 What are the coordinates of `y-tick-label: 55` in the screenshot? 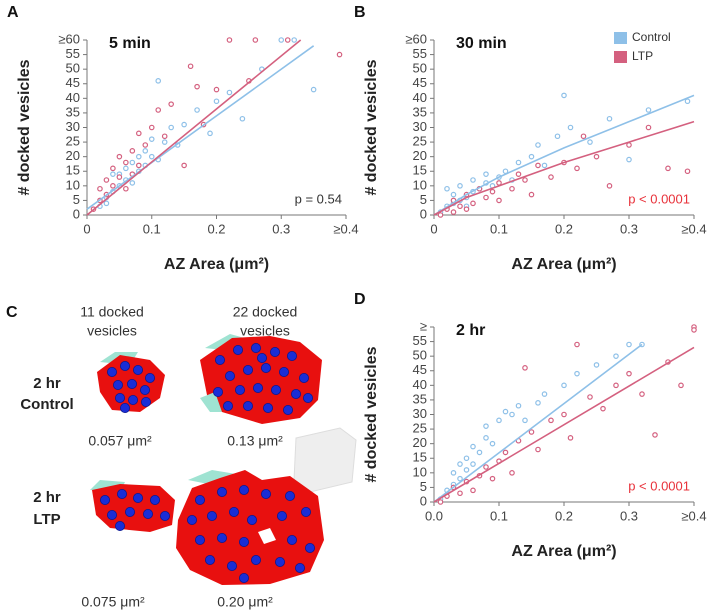 It's located at (73, 53).